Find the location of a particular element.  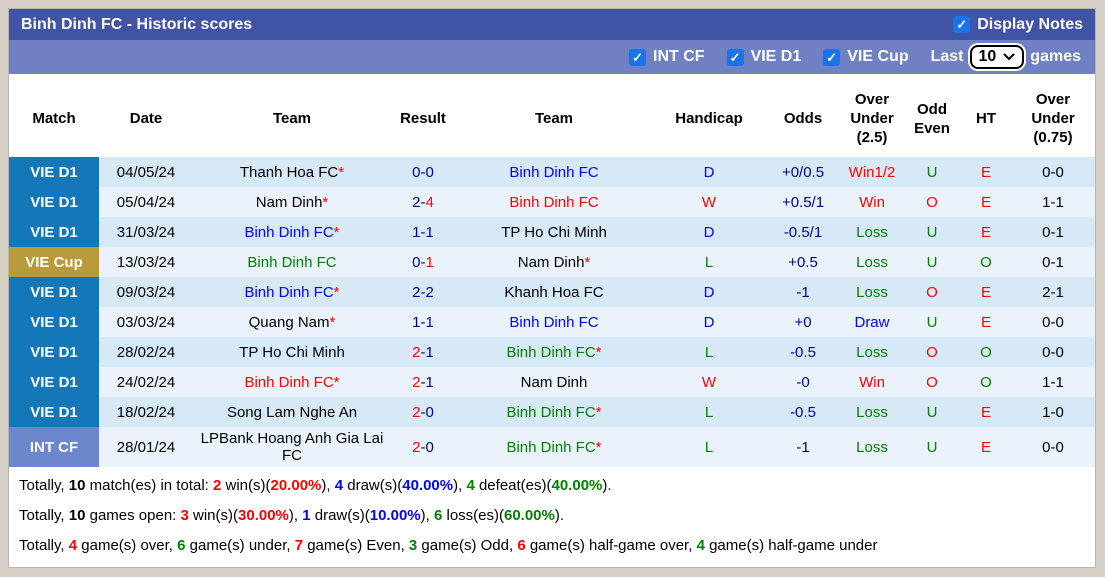

away-team-star: * is located at coordinates (598, 412).